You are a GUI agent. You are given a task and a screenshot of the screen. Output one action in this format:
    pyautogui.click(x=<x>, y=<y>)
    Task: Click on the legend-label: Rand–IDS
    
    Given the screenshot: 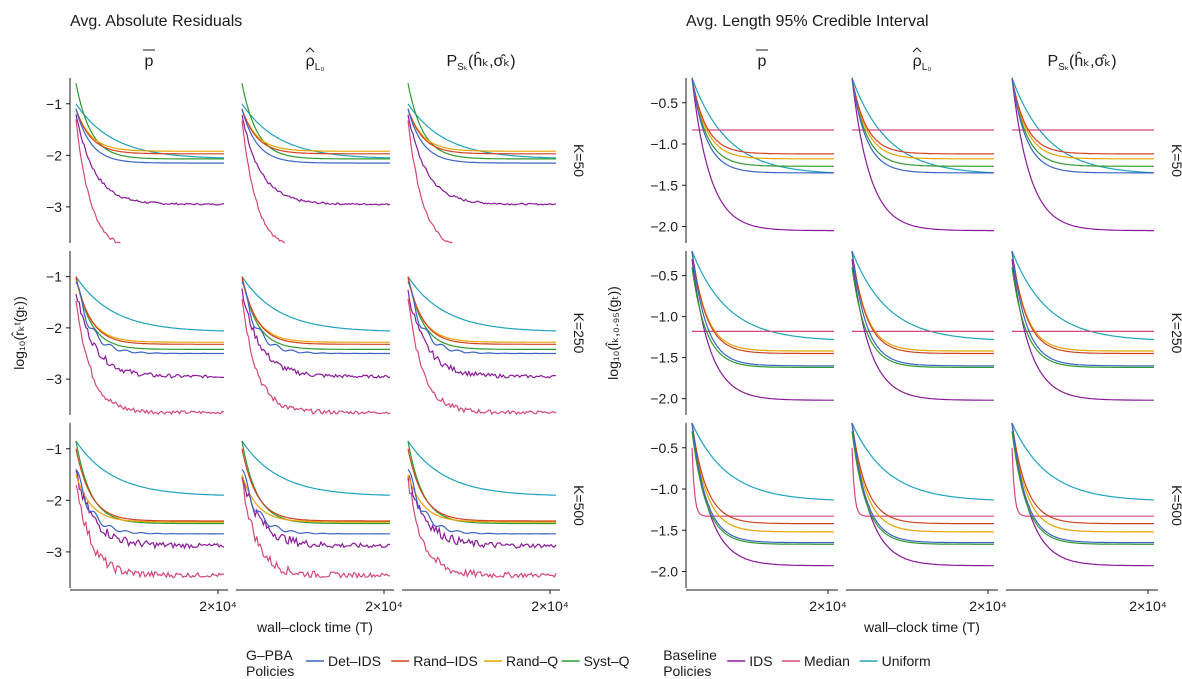 What is the action you would take?
    pyautogui.click(x=445, y=661)
    